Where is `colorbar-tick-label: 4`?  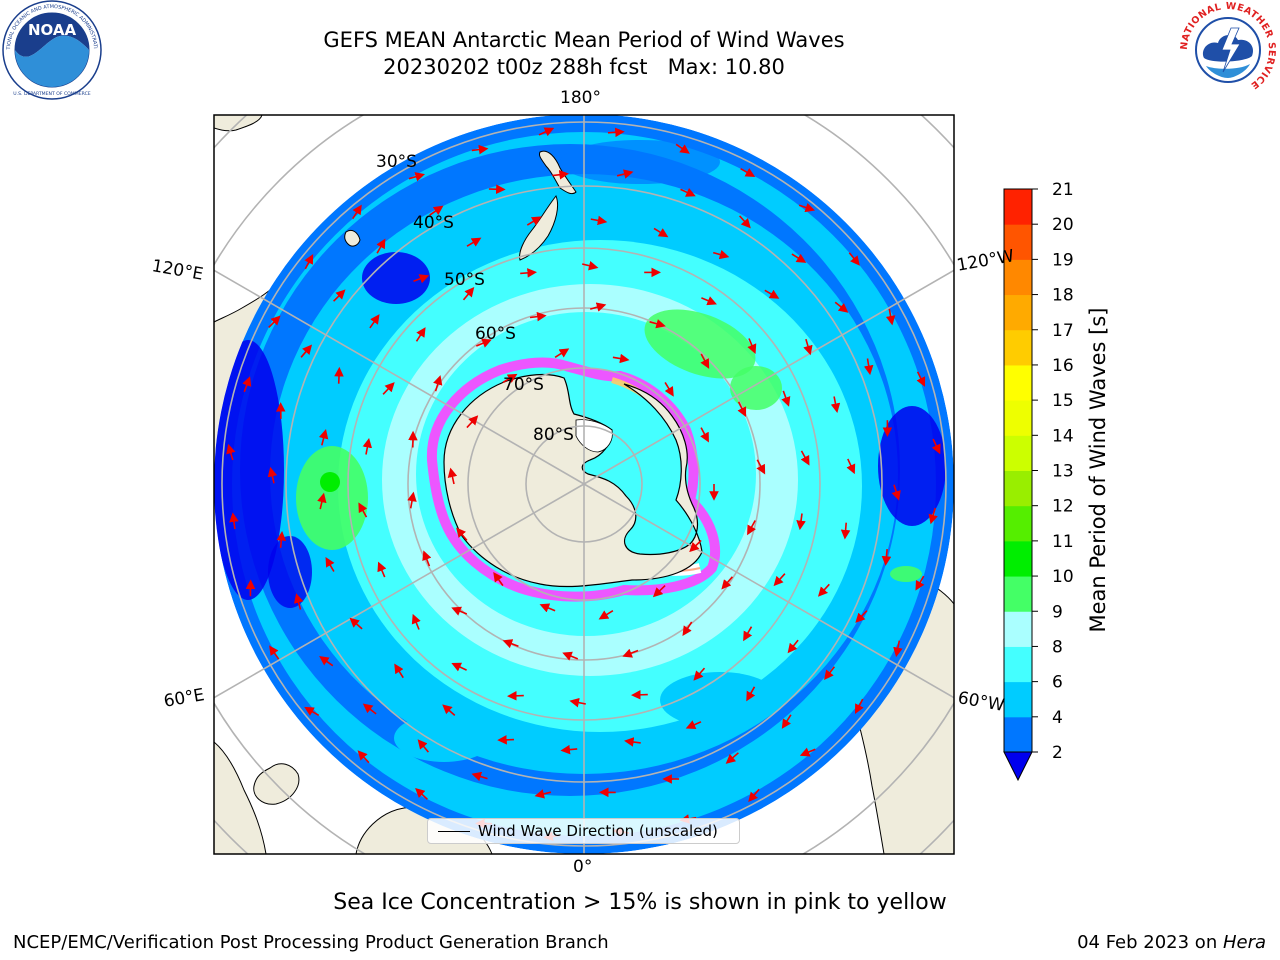
colorbar-tick-label: 4 is located at coordinates (1057, 718).